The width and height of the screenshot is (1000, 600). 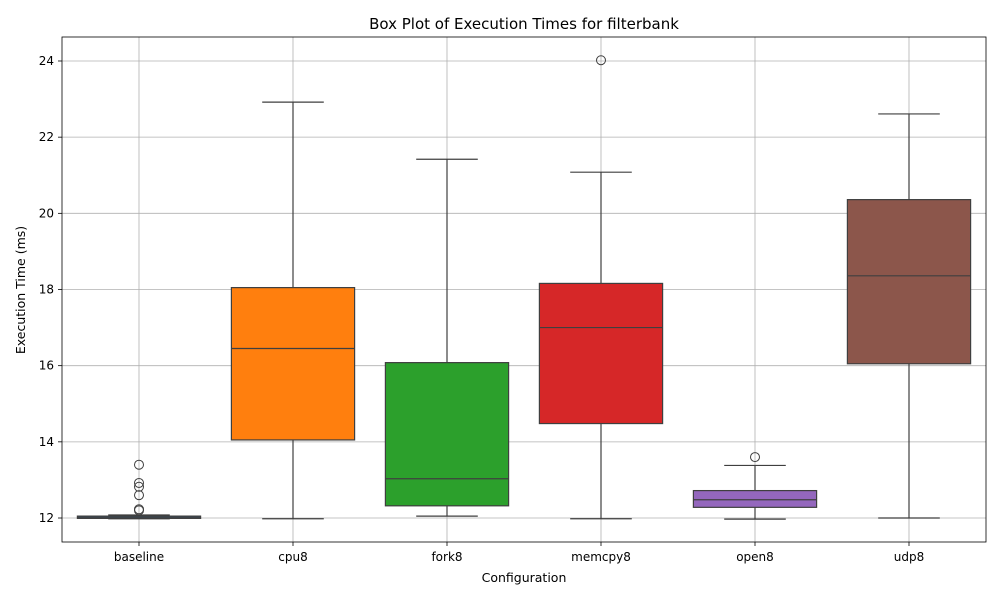 I want to click on x-axis-label: Configuration, so click(x=524, y=577).